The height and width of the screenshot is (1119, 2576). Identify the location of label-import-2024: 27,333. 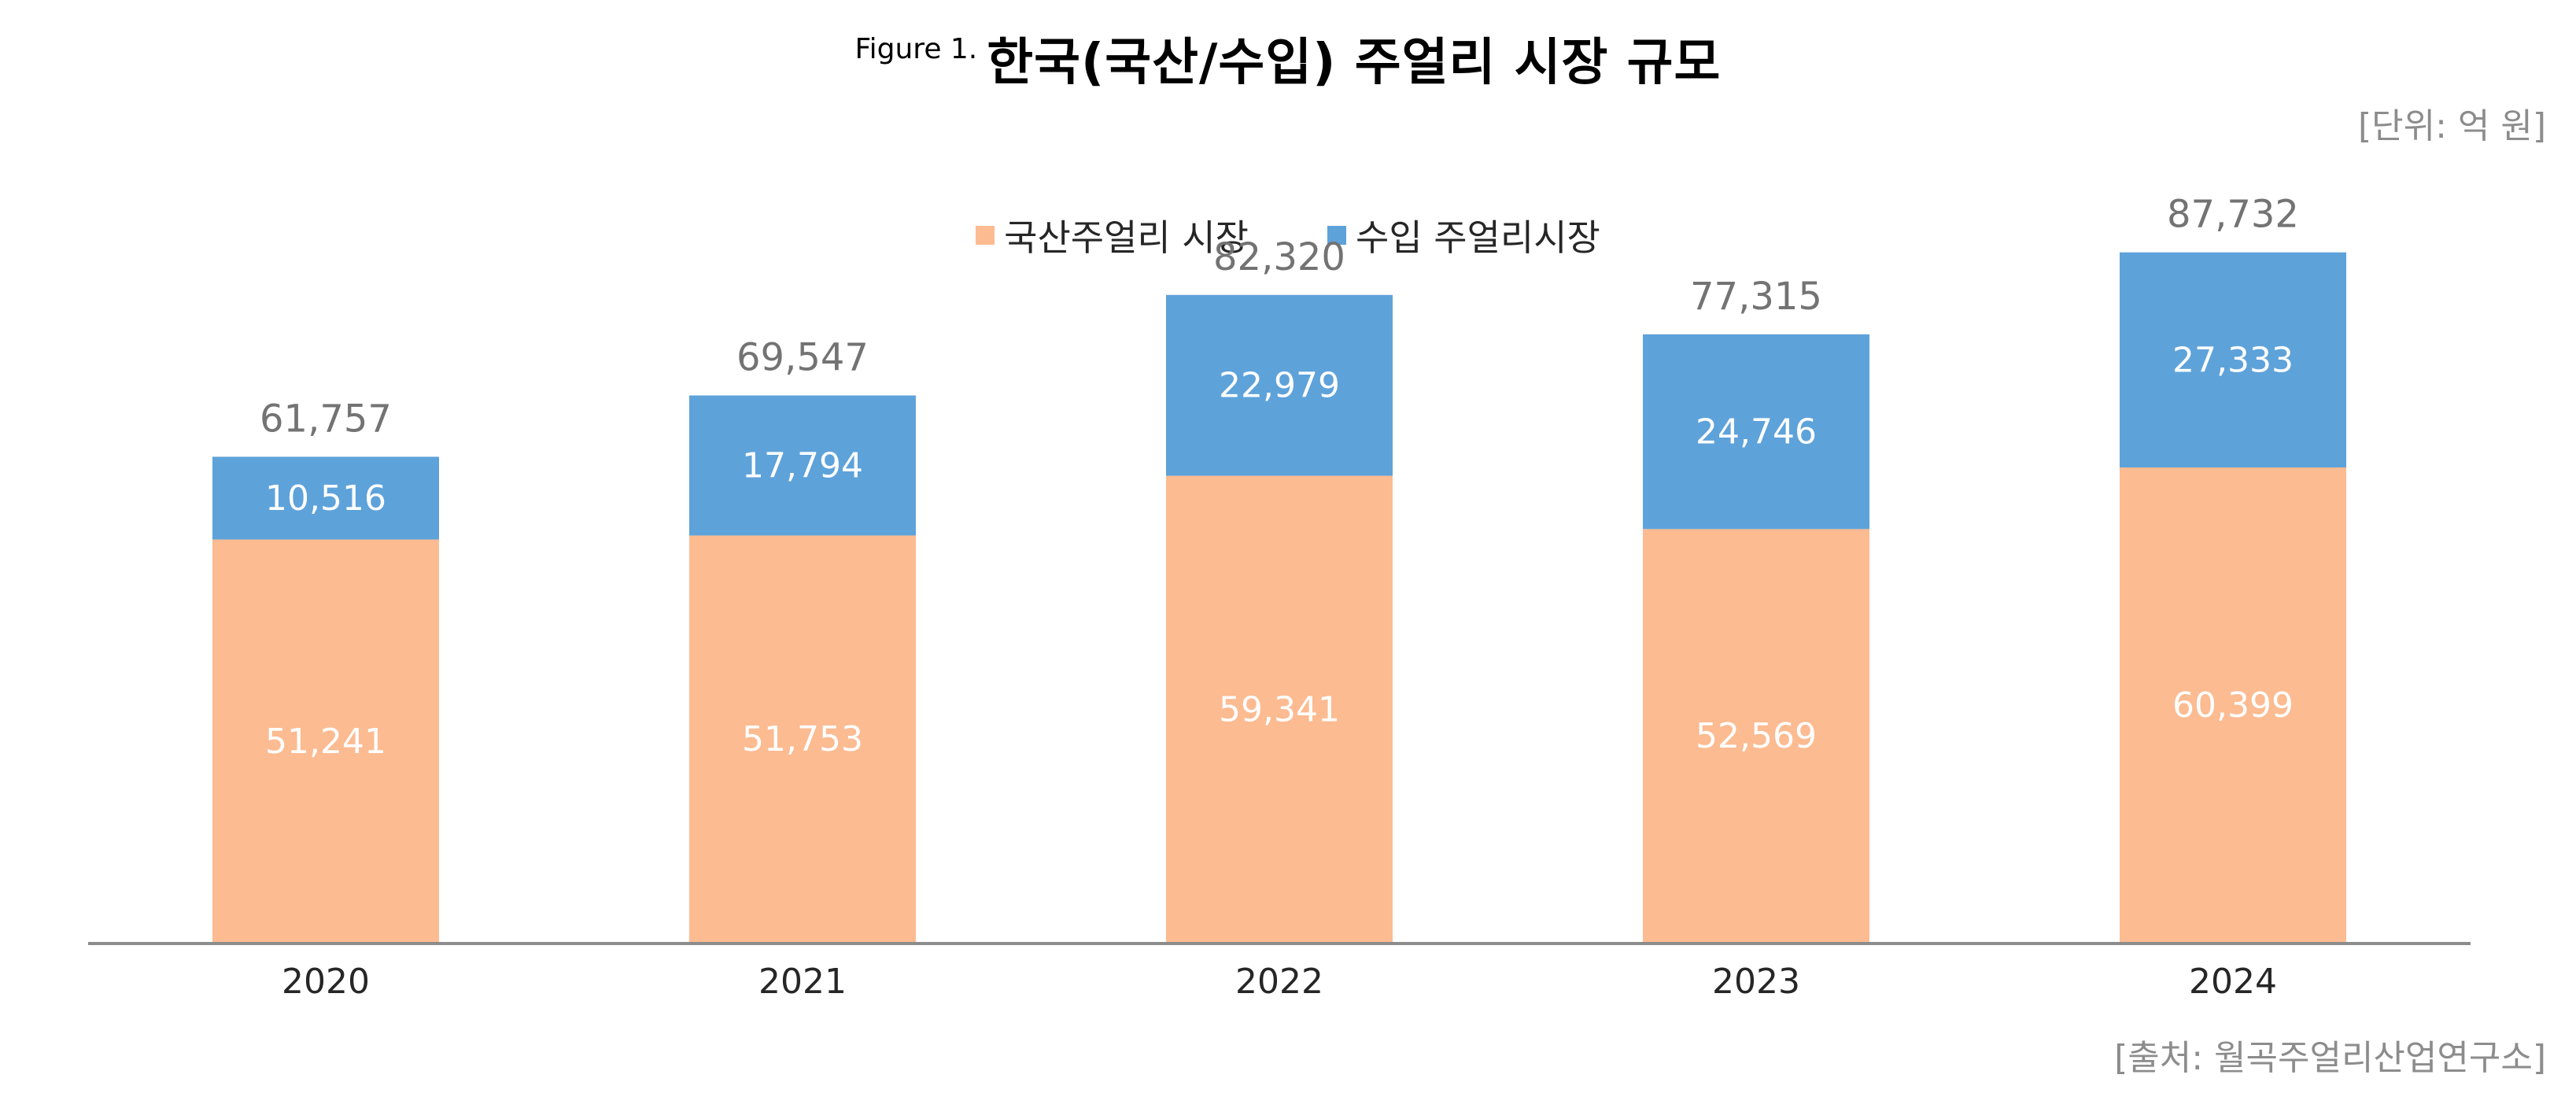
(2233, 360).